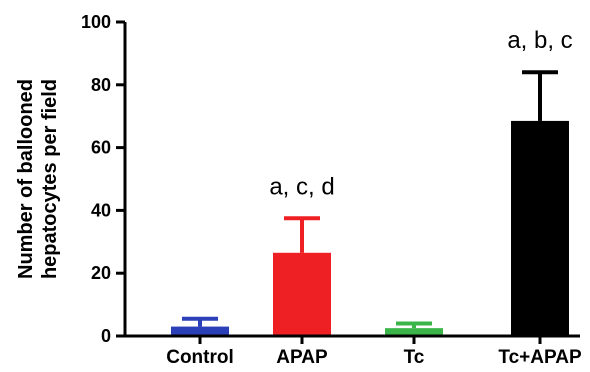  I want to click on y-tick-label: 20, so click(101, 273).